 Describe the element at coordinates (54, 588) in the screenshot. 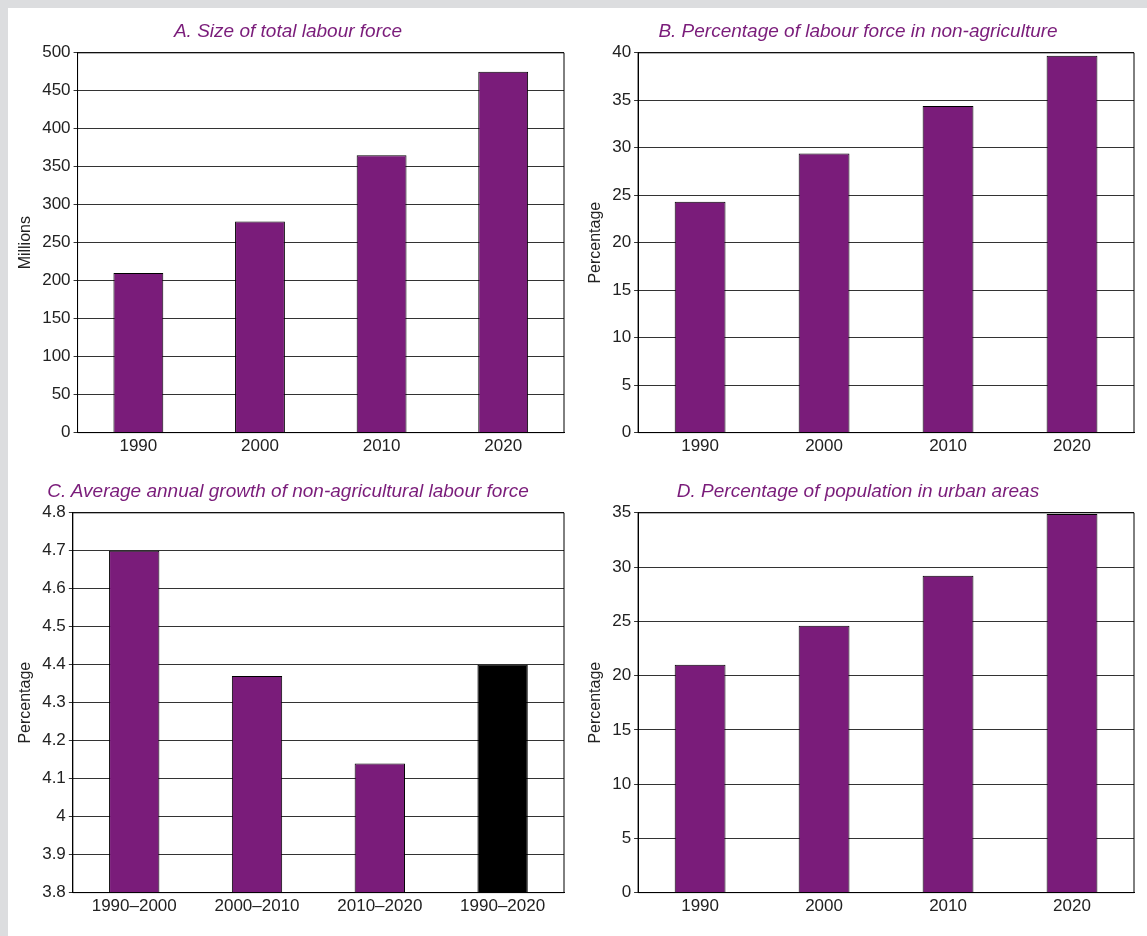

I see `y-tick-label: 4.6` at that location.